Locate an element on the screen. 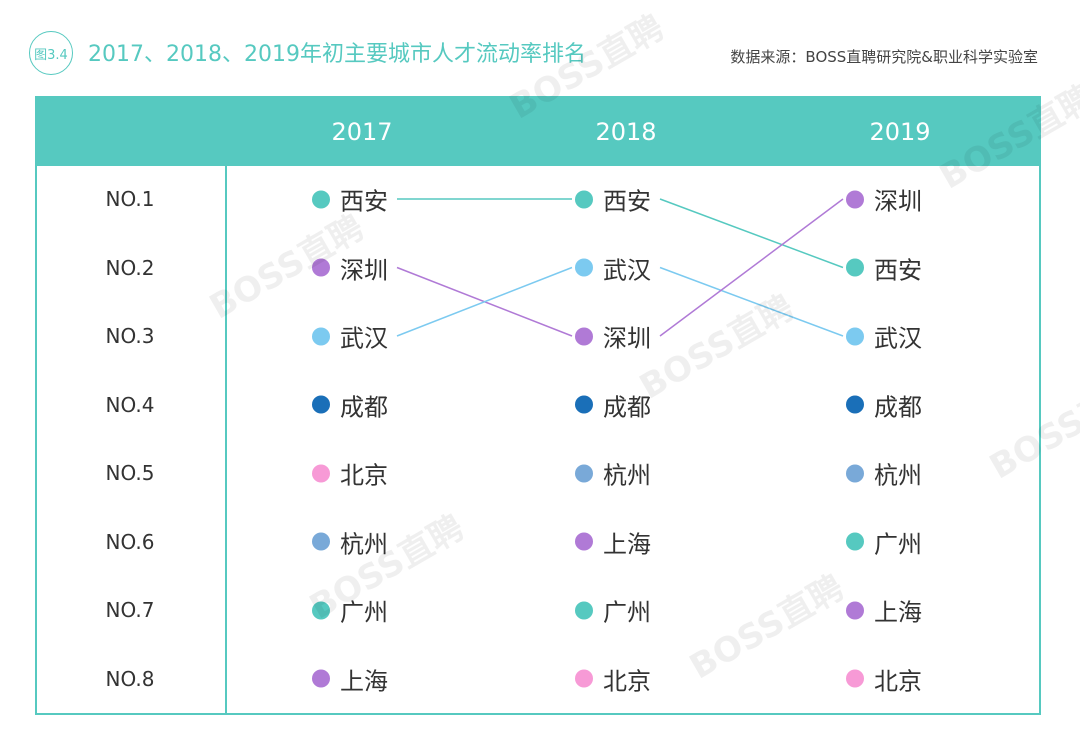 The height and width of the screenshot is (734, 1080). year-header-2017: 2017 is located at coordinates (362, 132).